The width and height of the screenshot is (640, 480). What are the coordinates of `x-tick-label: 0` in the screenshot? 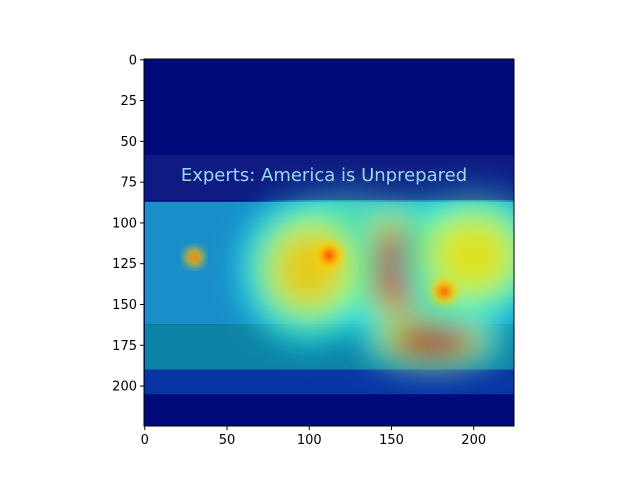 It's located at (145, 440).